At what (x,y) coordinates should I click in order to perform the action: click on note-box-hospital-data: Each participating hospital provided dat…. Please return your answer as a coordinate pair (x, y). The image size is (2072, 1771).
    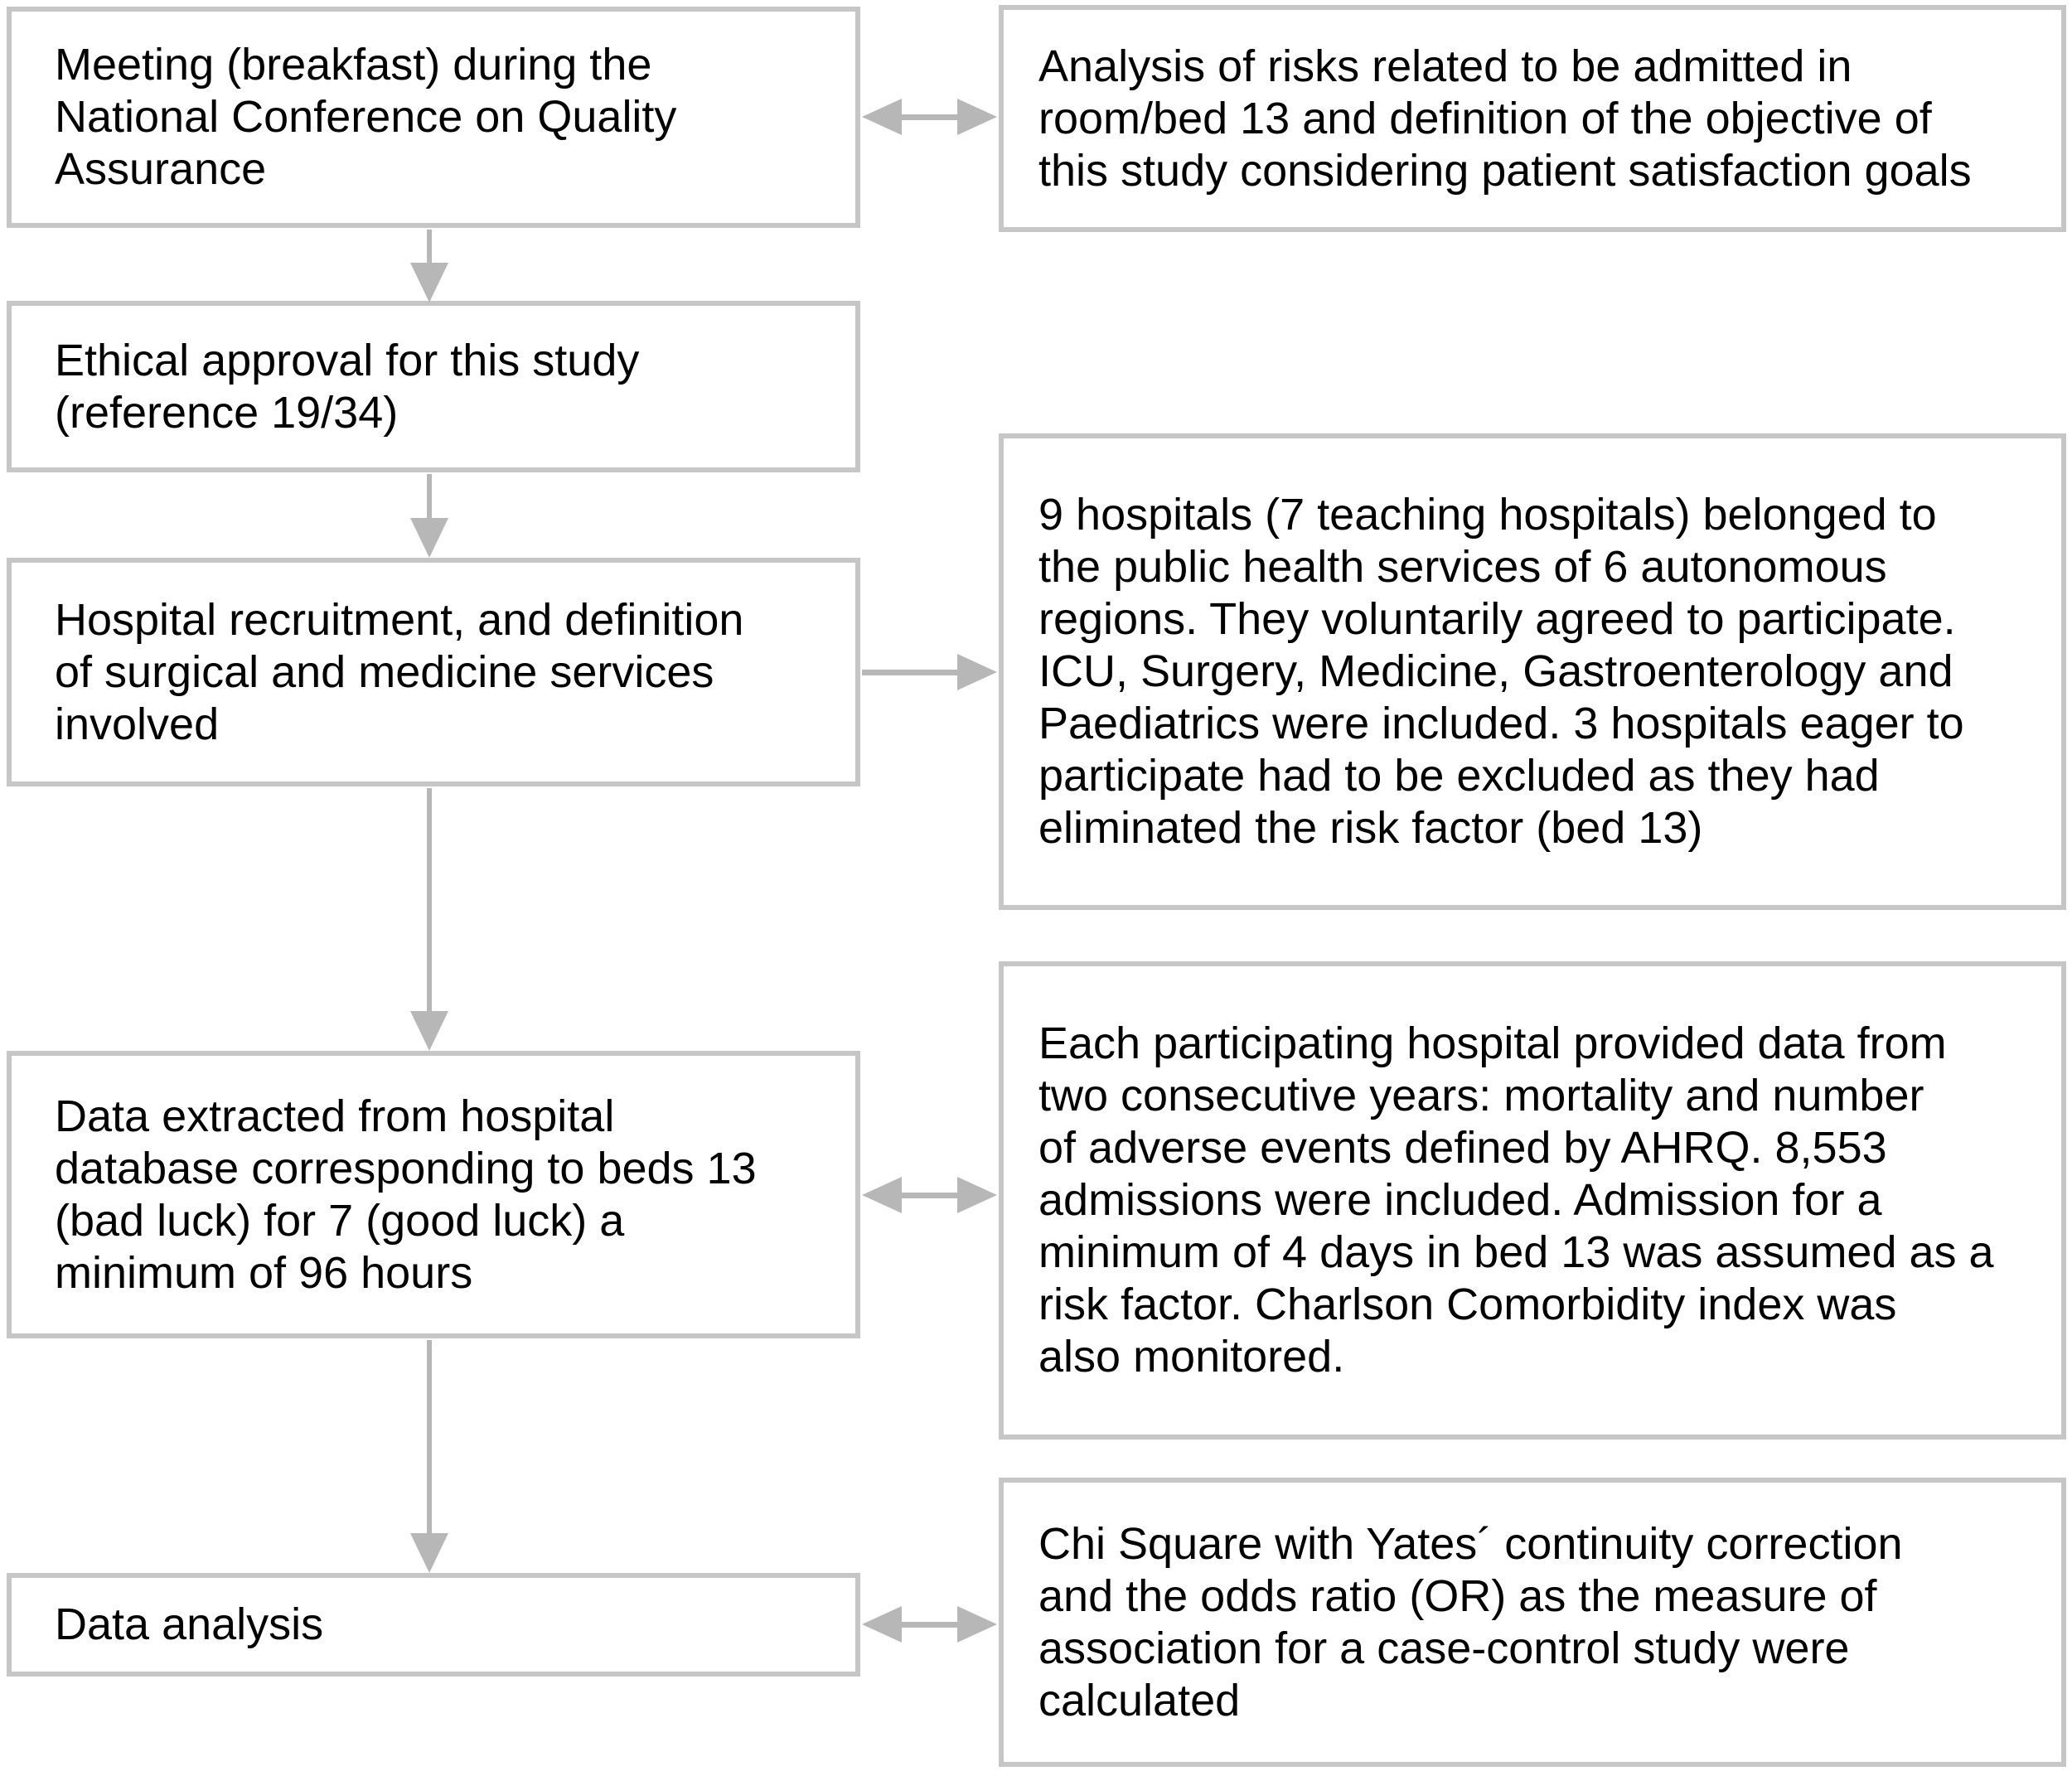
    Looking at the image, I should click on (1532, 1200).